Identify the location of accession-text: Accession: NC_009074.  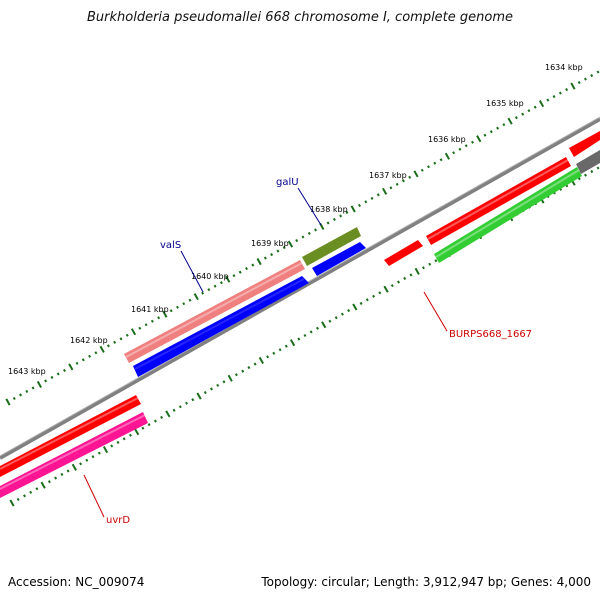
(76, 582).